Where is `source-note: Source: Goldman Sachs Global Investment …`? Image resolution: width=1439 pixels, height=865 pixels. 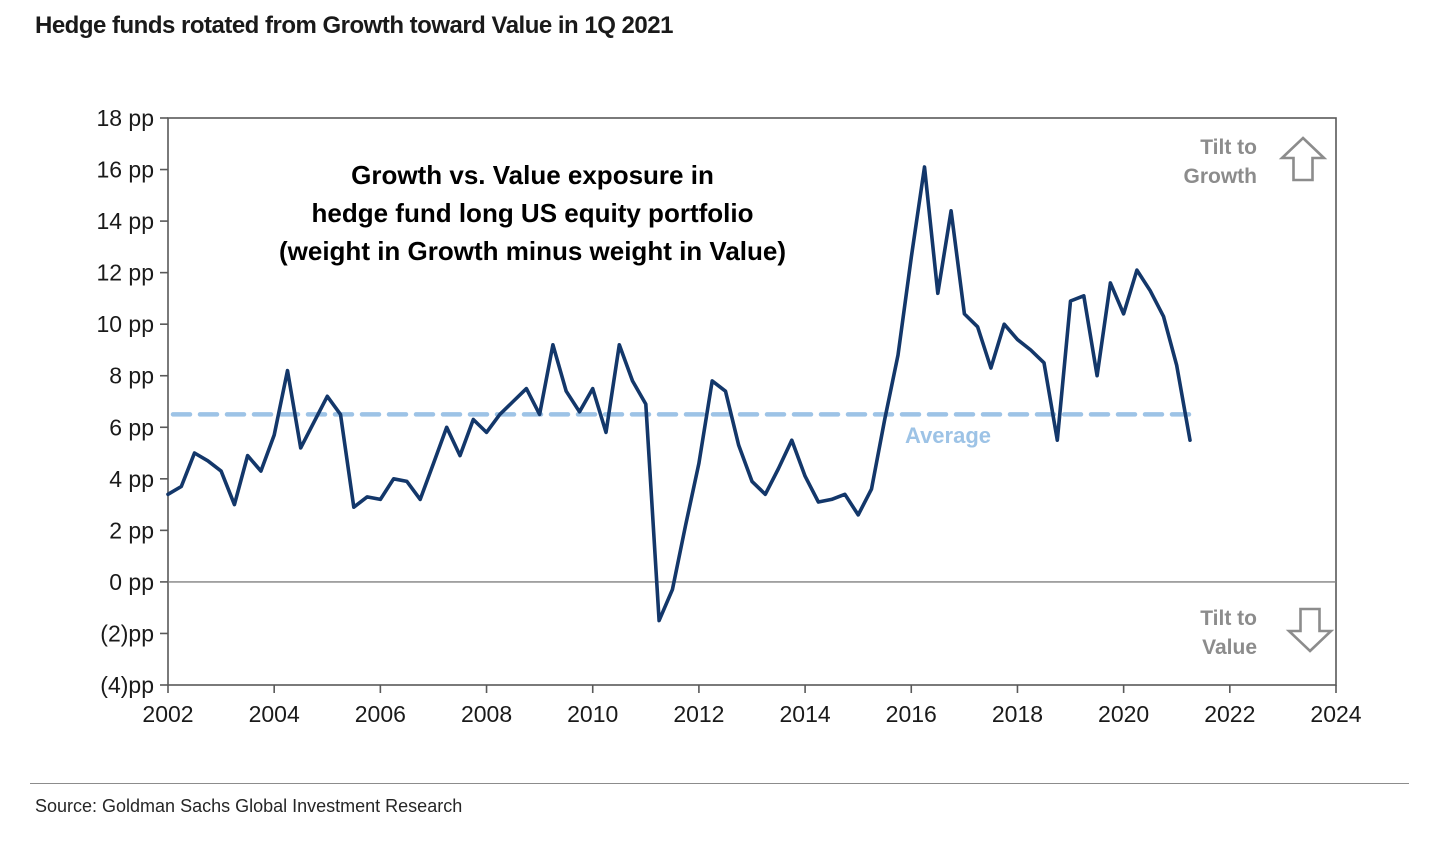
source-note: Source: Goldman Sachs Global Investment … is located at coordinates (249, 806).